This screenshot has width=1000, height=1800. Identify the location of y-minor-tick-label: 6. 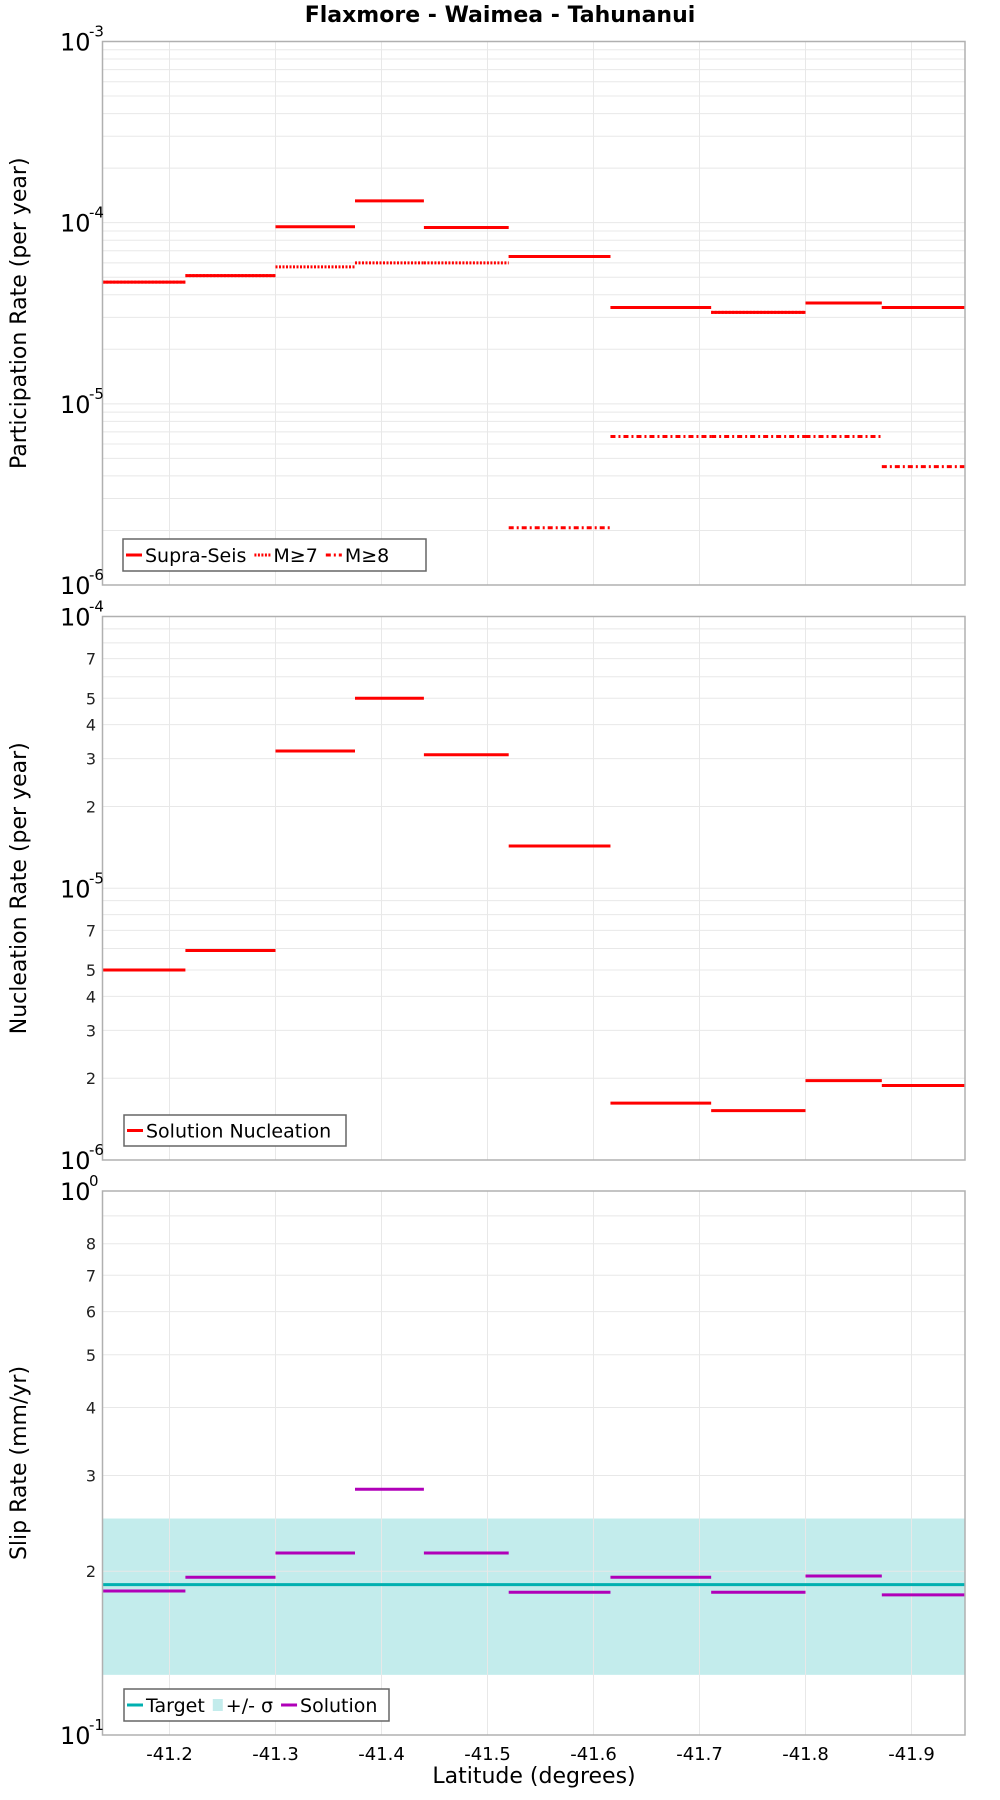
(91, 1312).